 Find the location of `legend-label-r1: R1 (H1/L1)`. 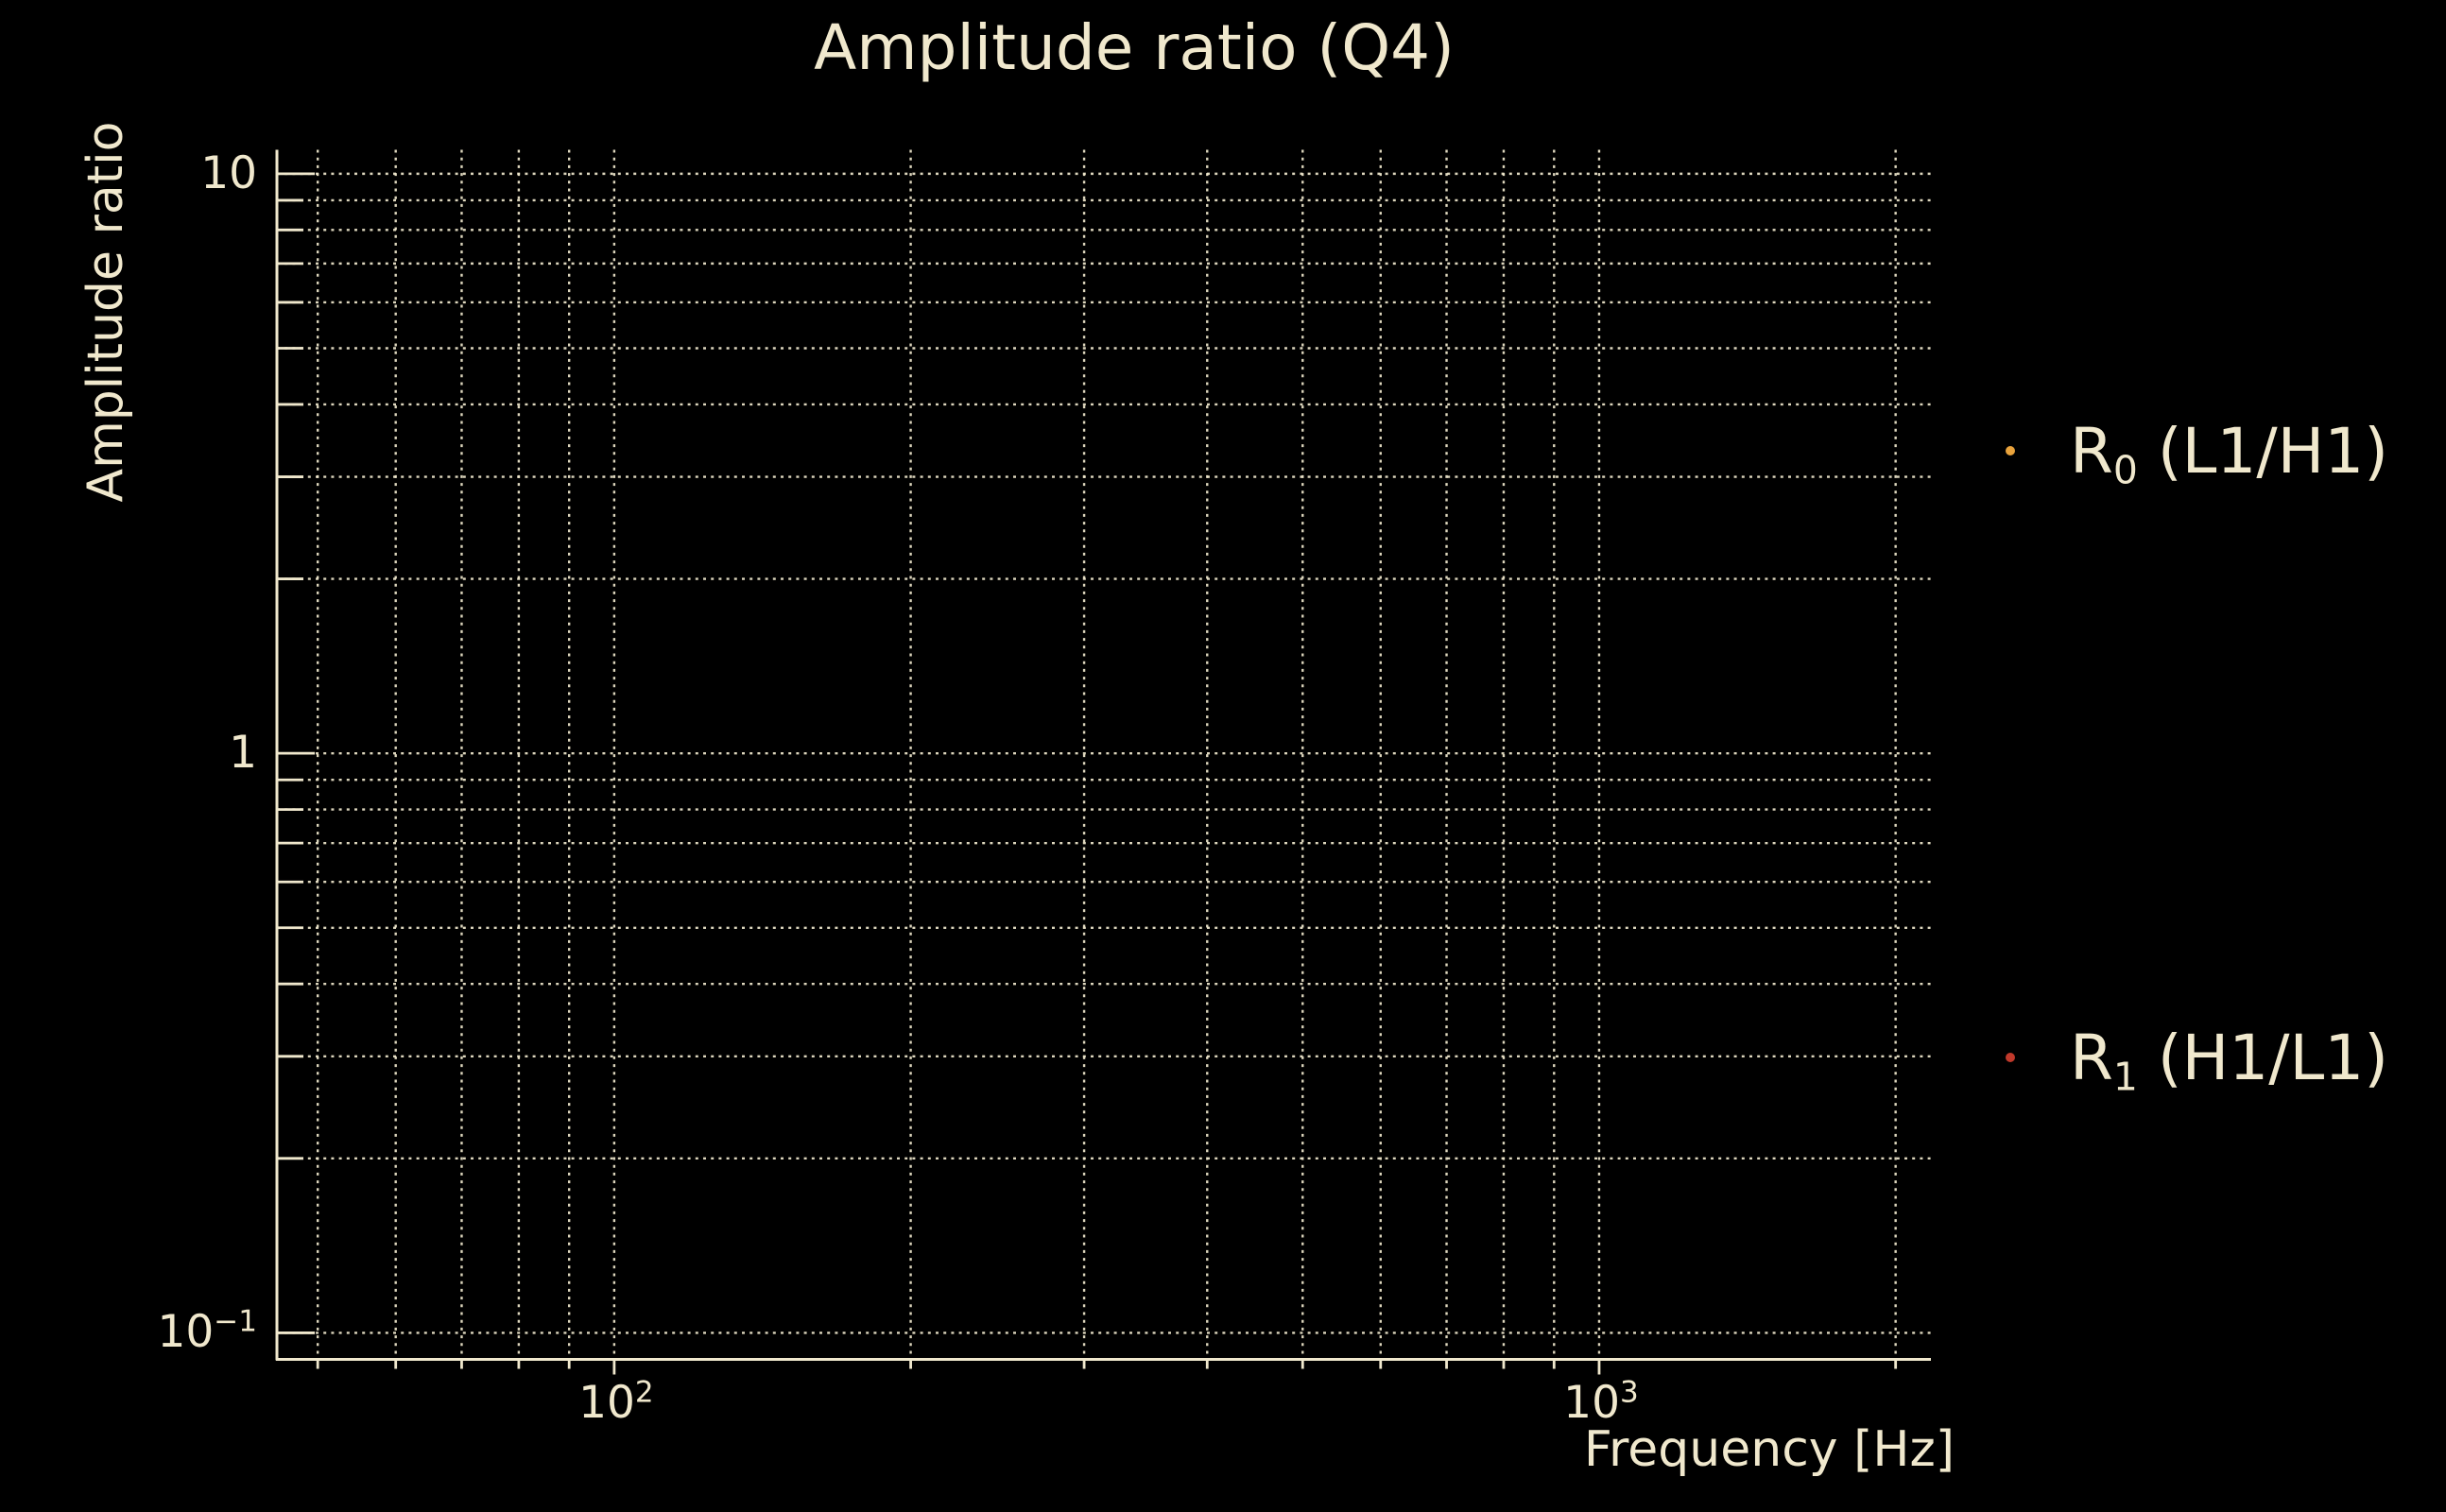

legend-label-r1: R1 (H1/L1) is located at coordinates (2229, 1060).